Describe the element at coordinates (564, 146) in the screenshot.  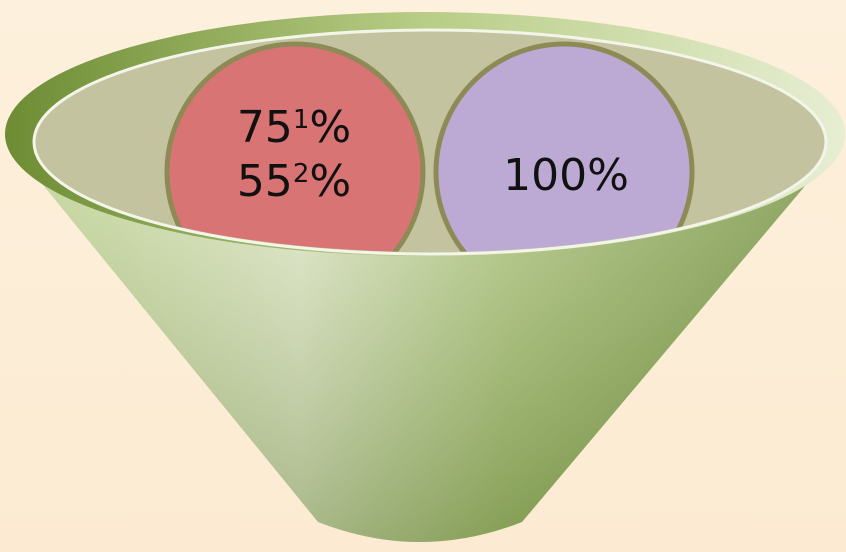
I see `purple-circle` at that location.